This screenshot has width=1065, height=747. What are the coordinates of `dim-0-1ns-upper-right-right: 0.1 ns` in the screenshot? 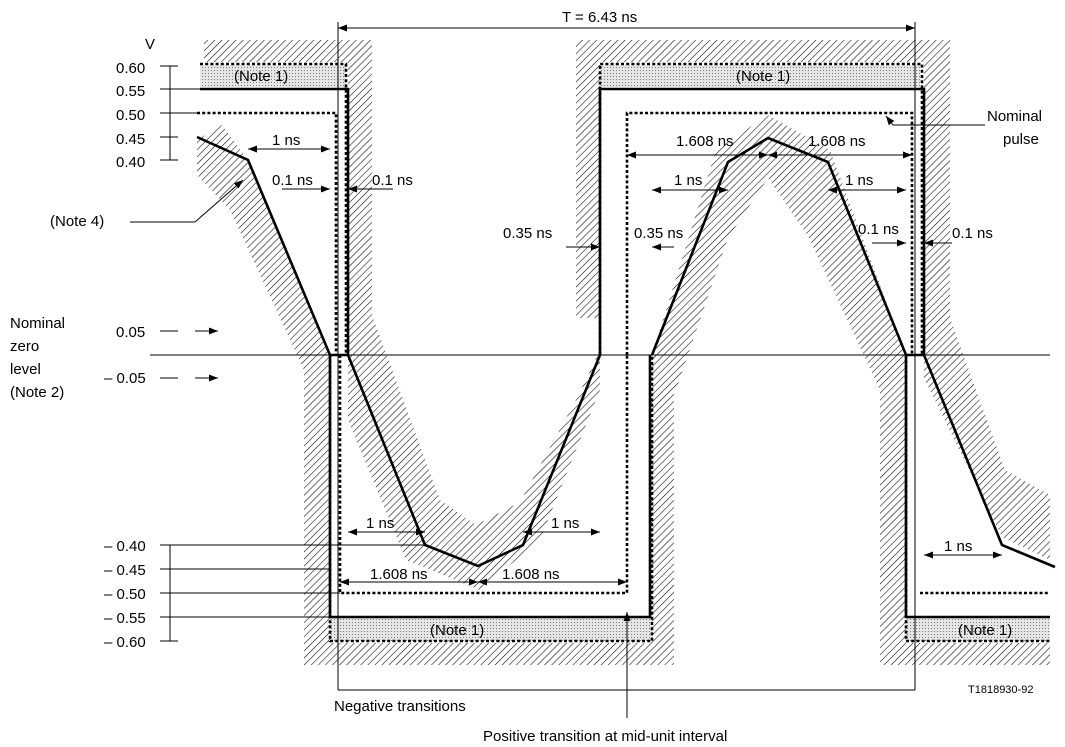 It's located at (972, 233).